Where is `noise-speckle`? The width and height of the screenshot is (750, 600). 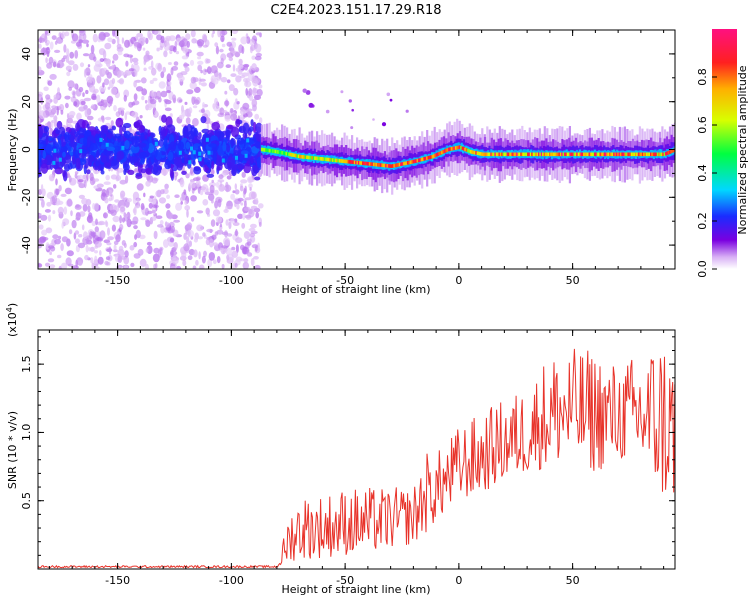
noise-speckle is located at coordinates (200, 153).